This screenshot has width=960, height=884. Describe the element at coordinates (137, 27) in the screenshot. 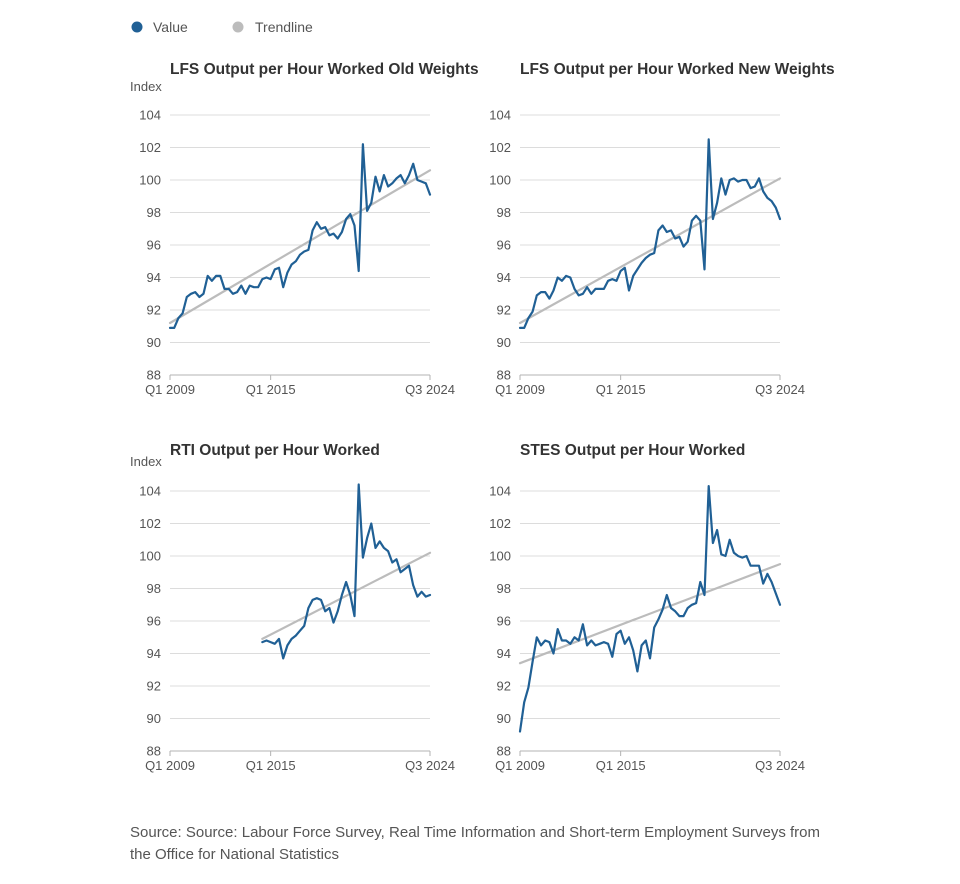

I see `legend-marker-value` at that location.